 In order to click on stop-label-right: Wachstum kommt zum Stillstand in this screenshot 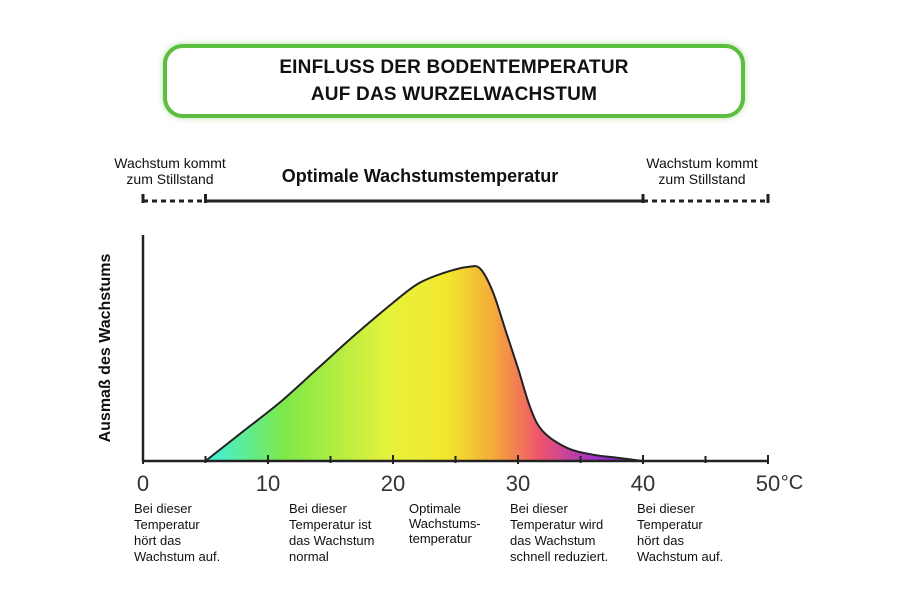, I will do `click(702, 171)`.